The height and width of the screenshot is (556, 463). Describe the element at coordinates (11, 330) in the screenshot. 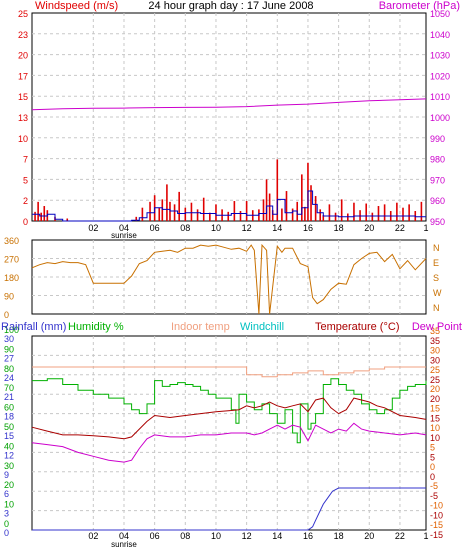

I see `humidity-tick-label: 100` at that location.